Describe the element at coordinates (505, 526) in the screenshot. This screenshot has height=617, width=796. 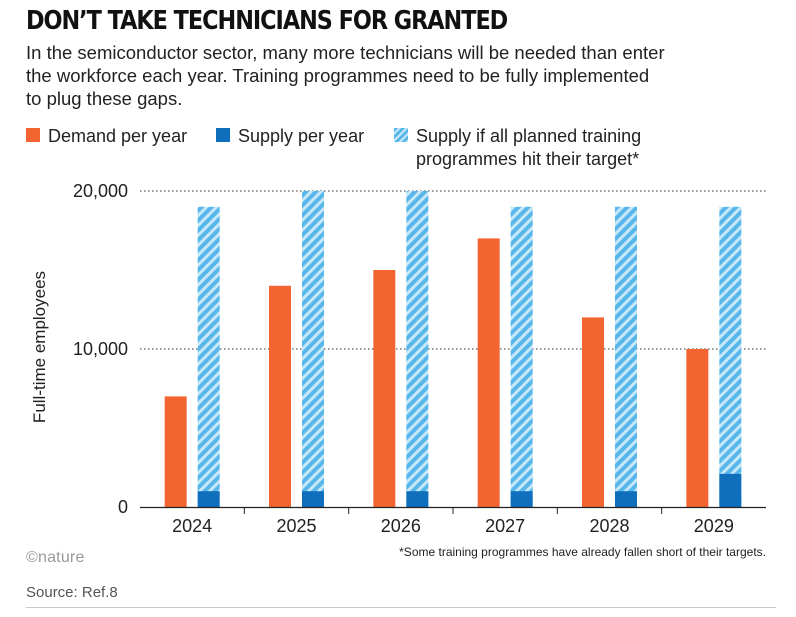
I see `x-tick-label: 2027` at that location.